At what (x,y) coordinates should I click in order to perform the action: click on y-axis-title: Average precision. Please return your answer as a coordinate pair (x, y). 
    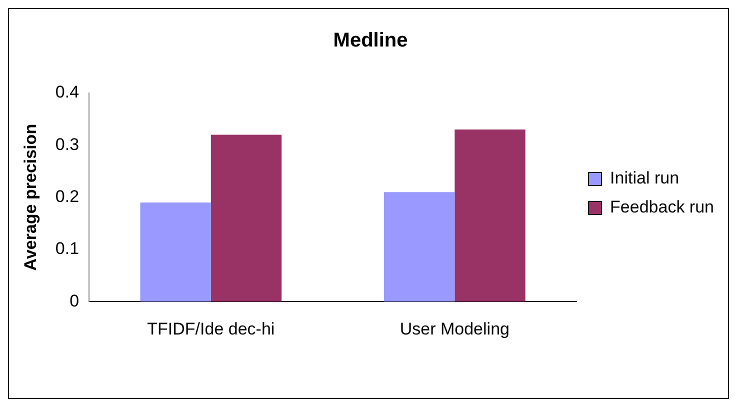
    Looking at the image, I should click on (30, 197).